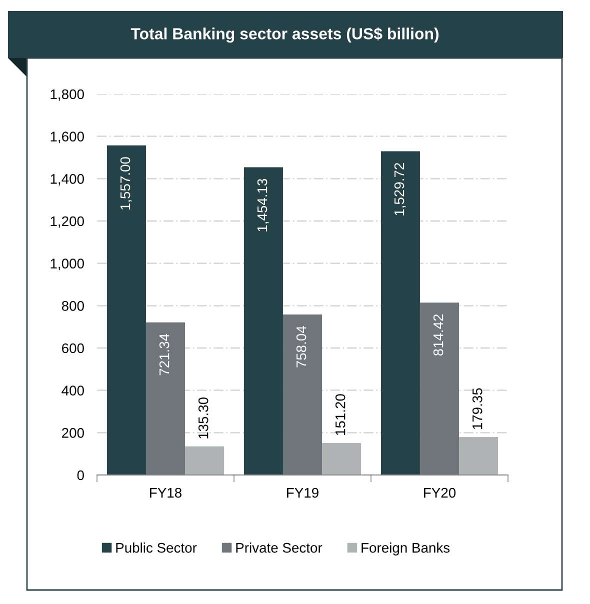 The width and height of the screenshot is (590, 604). I want to click on y-tick-label: 400, so click(73, 391).